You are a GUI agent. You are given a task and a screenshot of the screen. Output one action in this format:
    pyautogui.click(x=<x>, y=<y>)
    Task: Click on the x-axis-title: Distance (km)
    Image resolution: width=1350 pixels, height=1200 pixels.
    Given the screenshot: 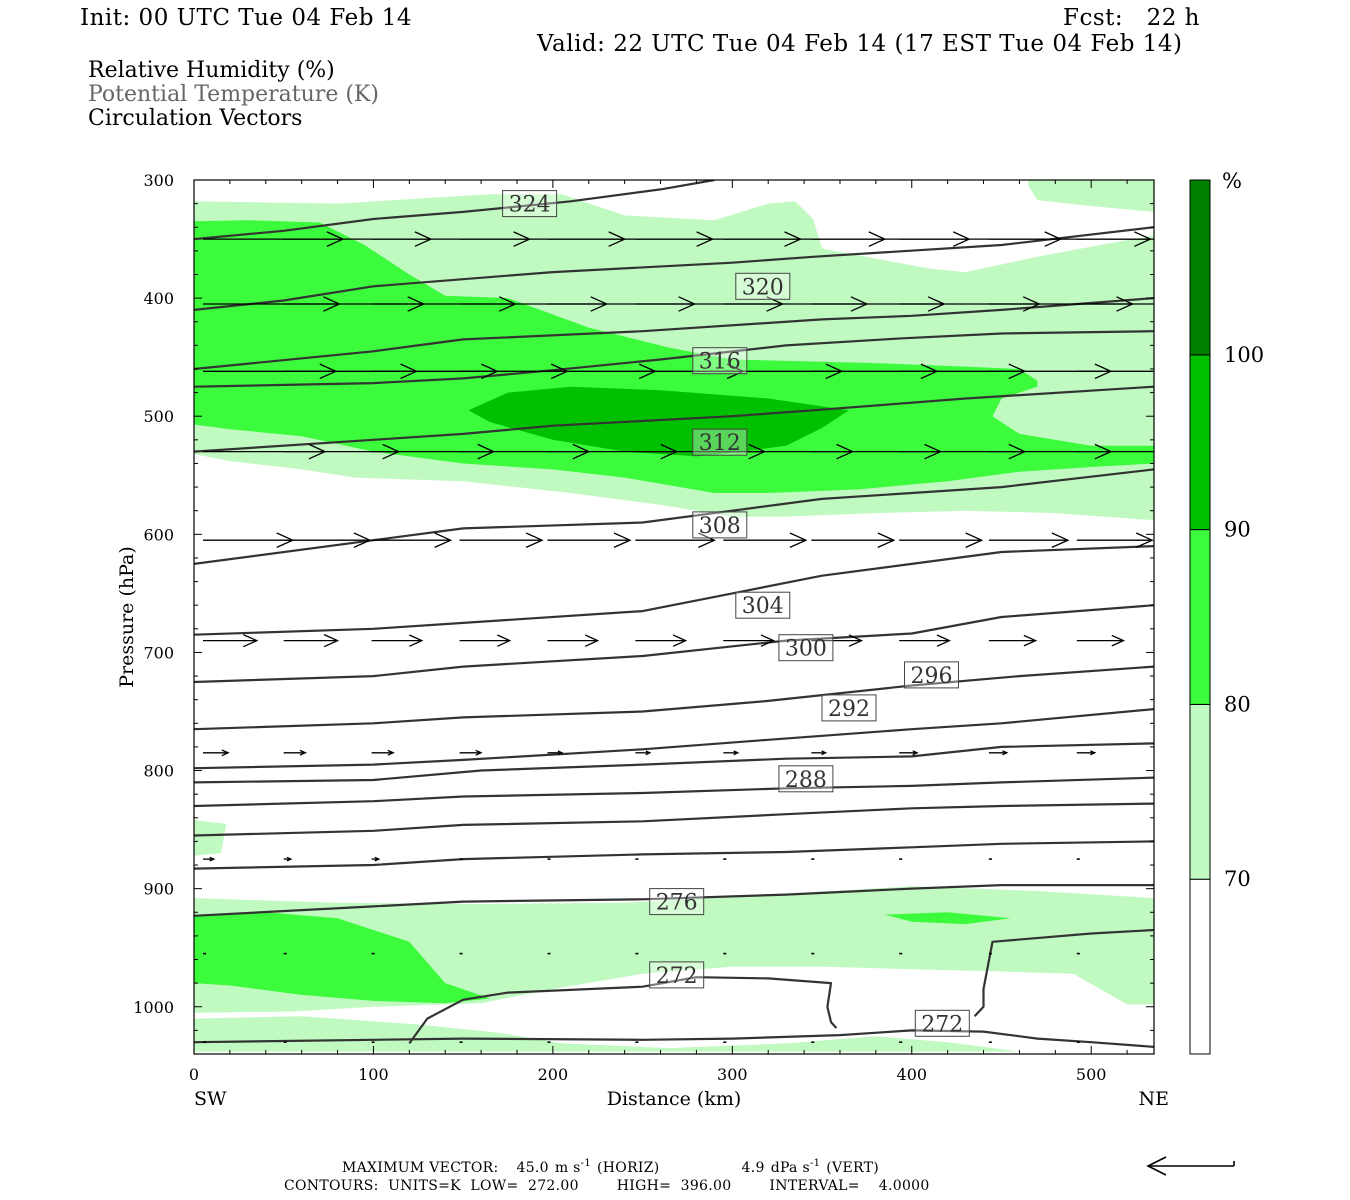 What is the action you would take?
    pyautogui.click(x=674, y=1099)
    